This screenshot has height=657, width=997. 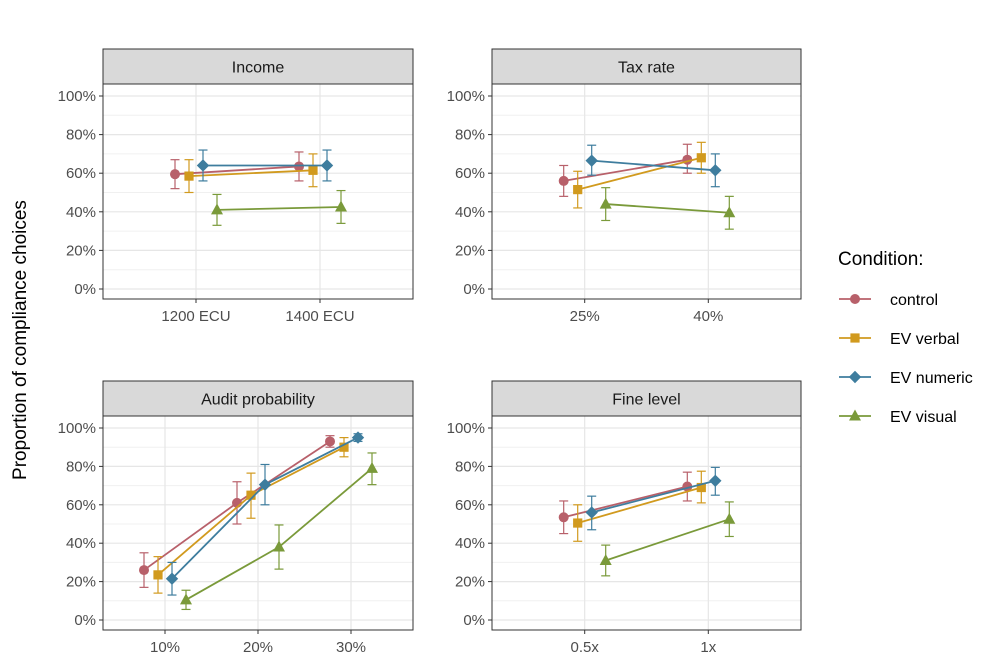 What do you see at coordinates (195, 316) in the screenshot?
I see `x-tick-label: 1200 ECU` at bounding box center [195, 316].